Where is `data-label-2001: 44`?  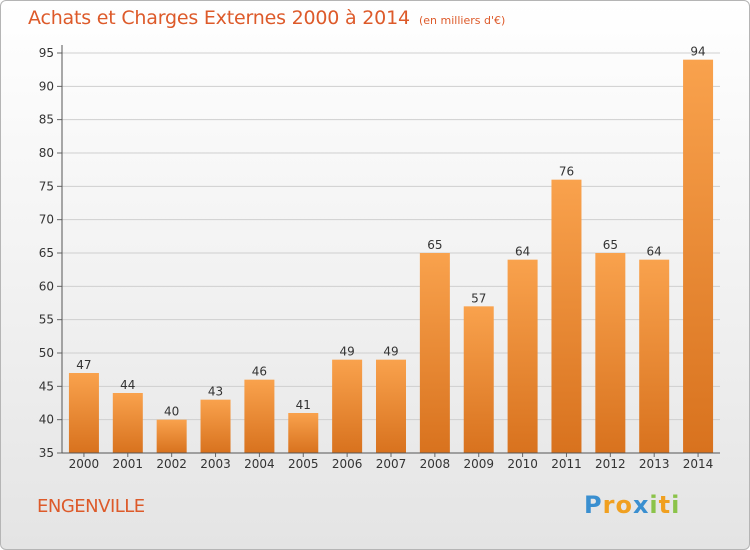 data-label-2001: 44 is located at coordinates (127, 385).